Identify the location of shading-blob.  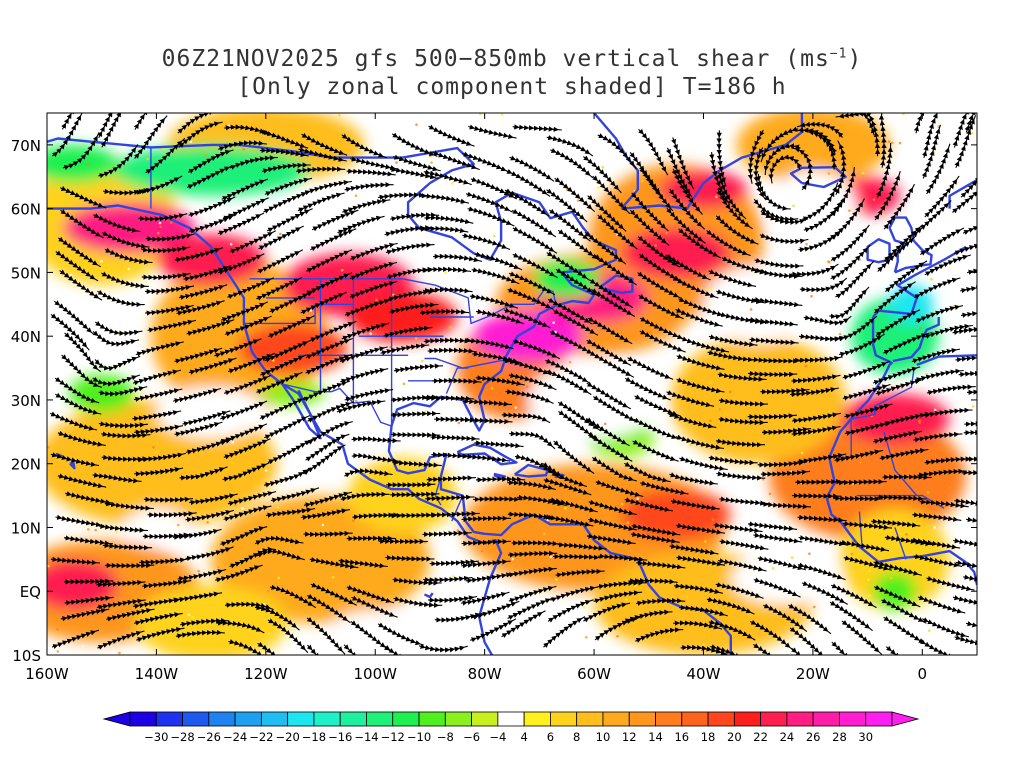
(211, 619).